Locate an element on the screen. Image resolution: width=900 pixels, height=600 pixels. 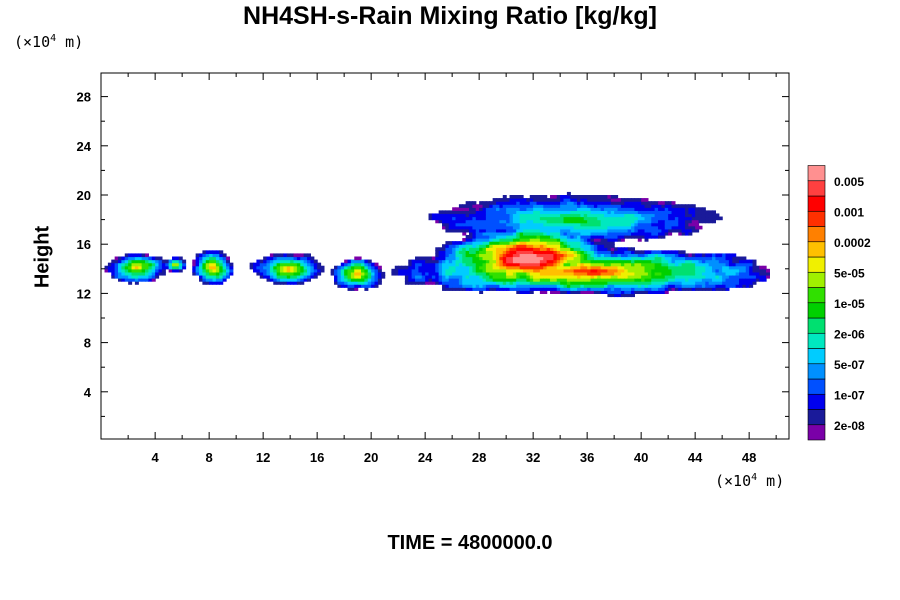
x-tick-label: 8 is located at coordinates (209, 457).